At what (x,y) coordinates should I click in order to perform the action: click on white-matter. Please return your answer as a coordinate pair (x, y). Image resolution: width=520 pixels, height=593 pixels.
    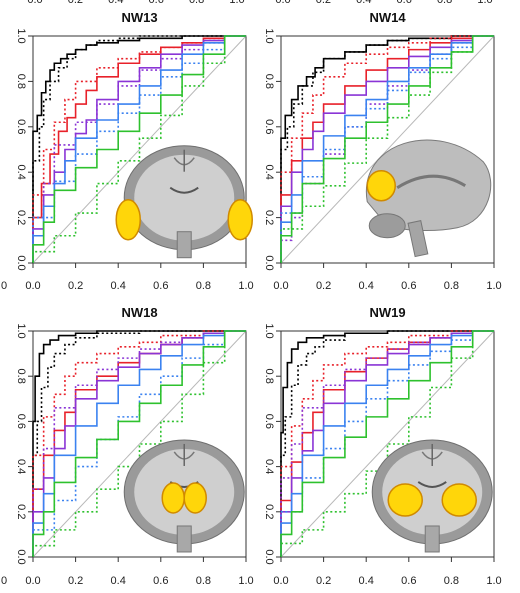
    Looking at the image, I should click on (184, 197).